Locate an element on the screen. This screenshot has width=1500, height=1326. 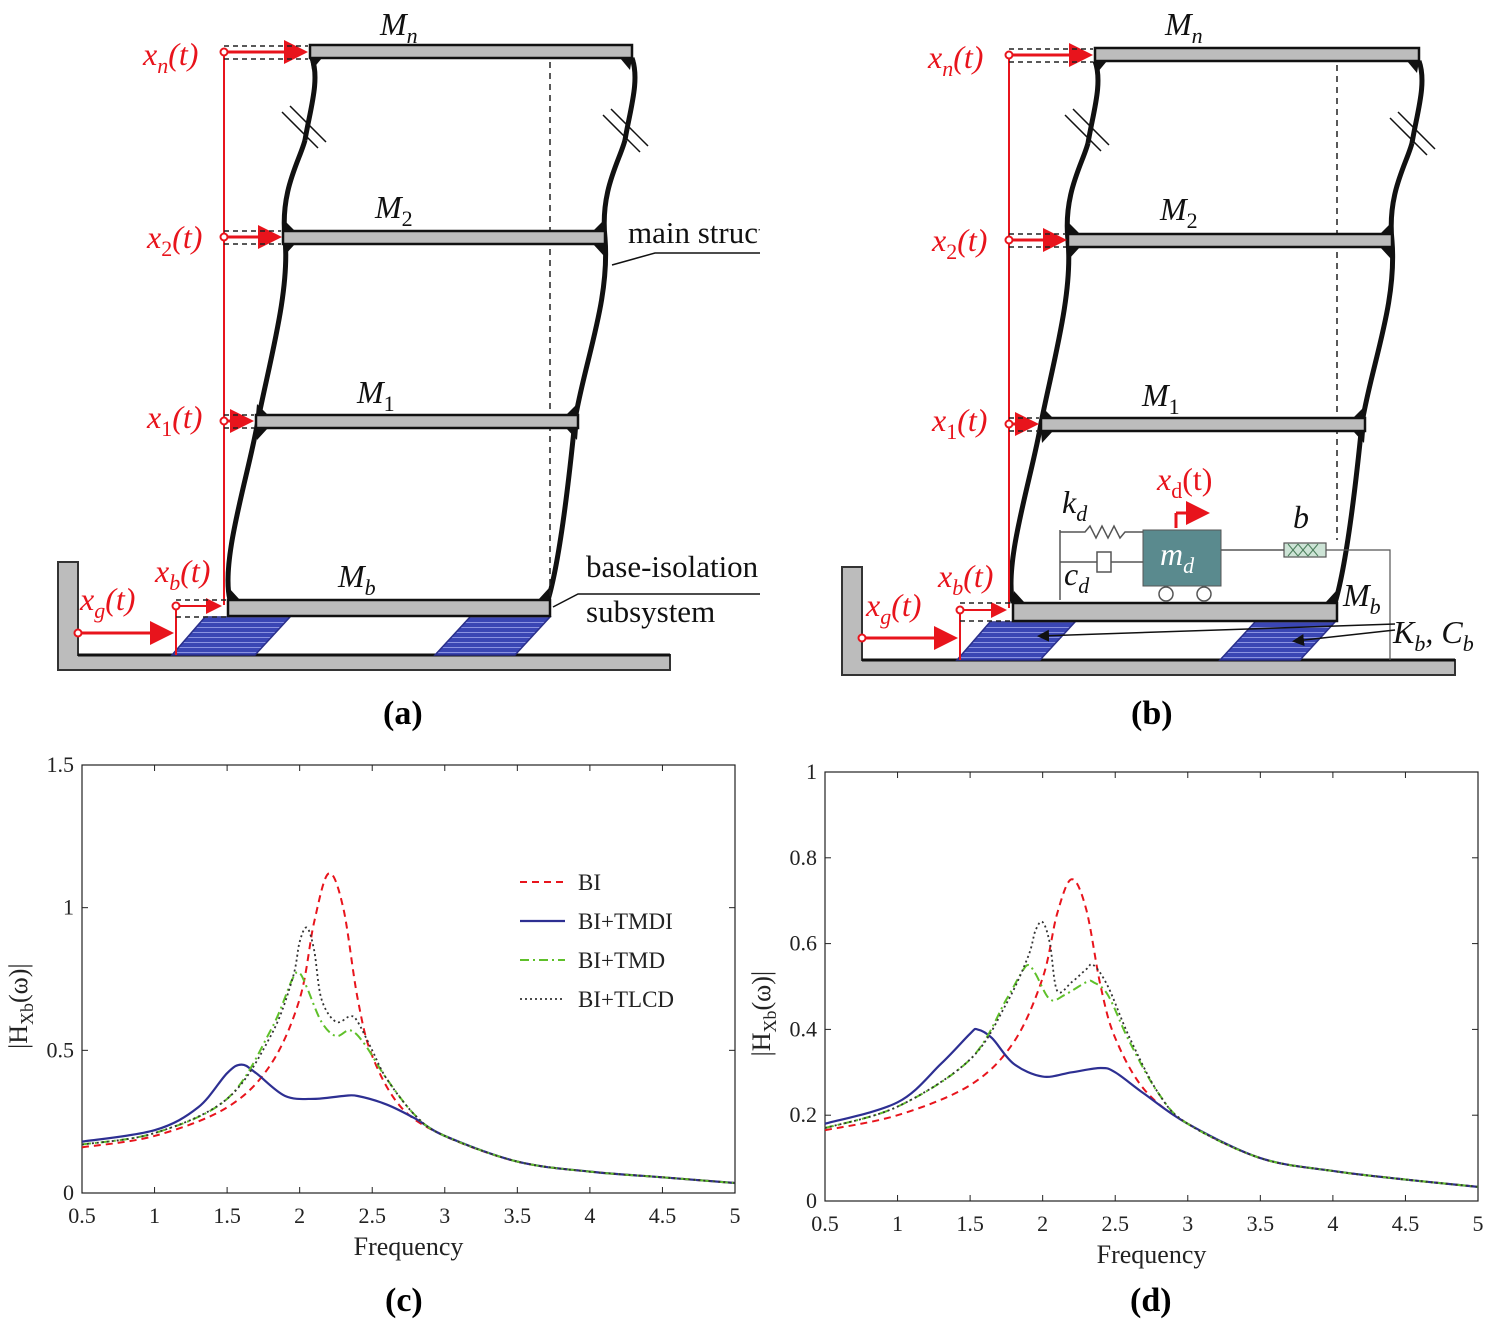
break-mark-right-a is located at coordinates (625, 130).